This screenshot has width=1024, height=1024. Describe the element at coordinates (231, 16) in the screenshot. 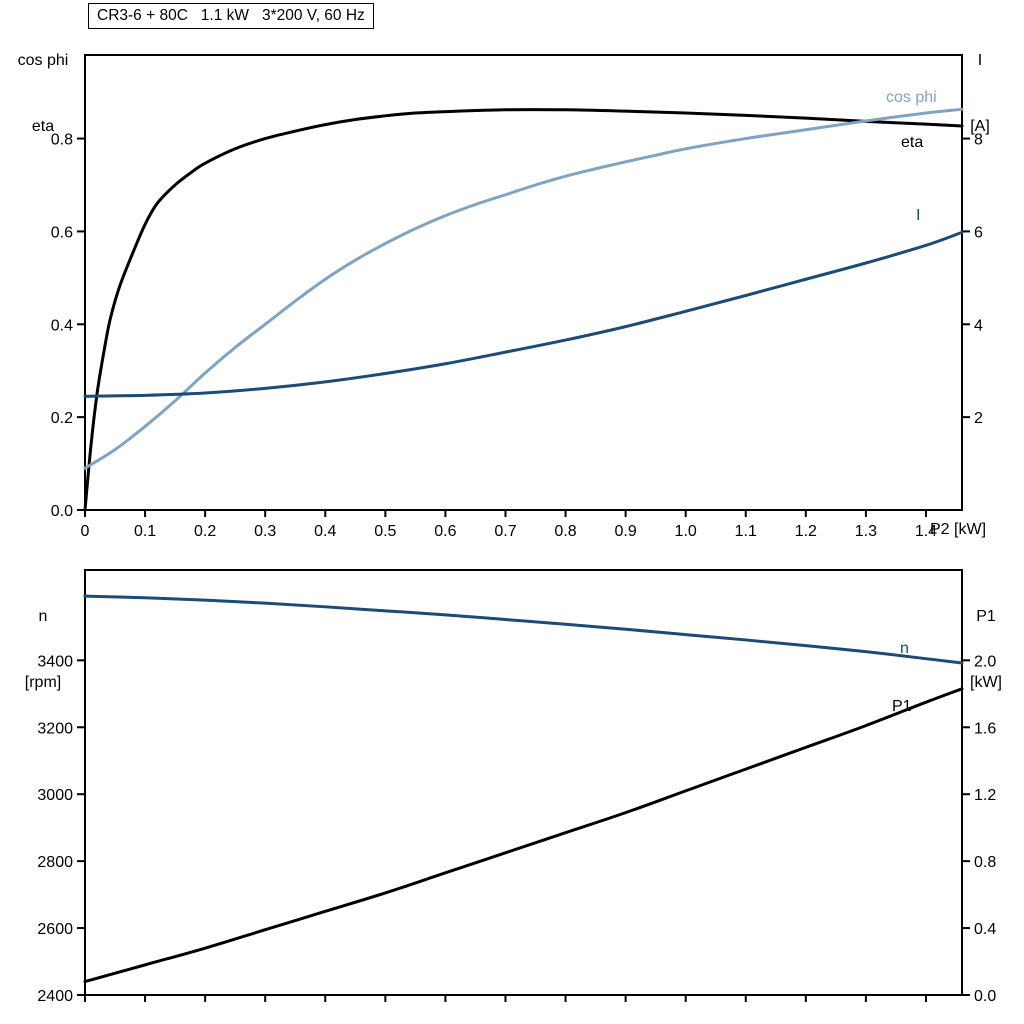

I see `chart-title-box: CR3-6 + 80C 1.1 kW 3*200 V, 60 Hz` at that location.